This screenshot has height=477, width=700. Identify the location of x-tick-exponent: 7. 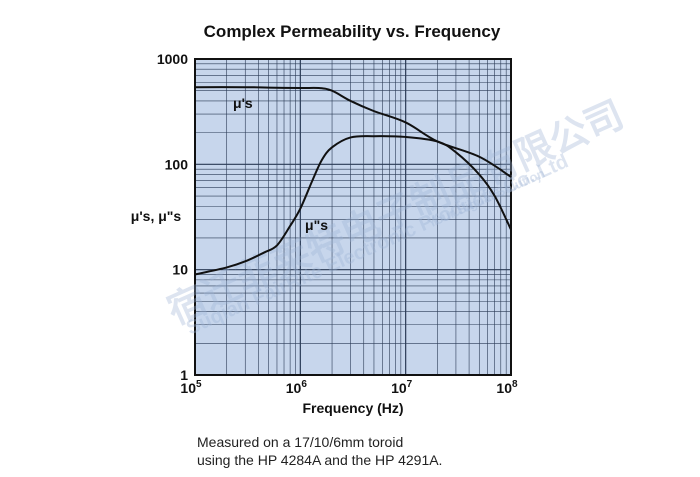
(410, 384).